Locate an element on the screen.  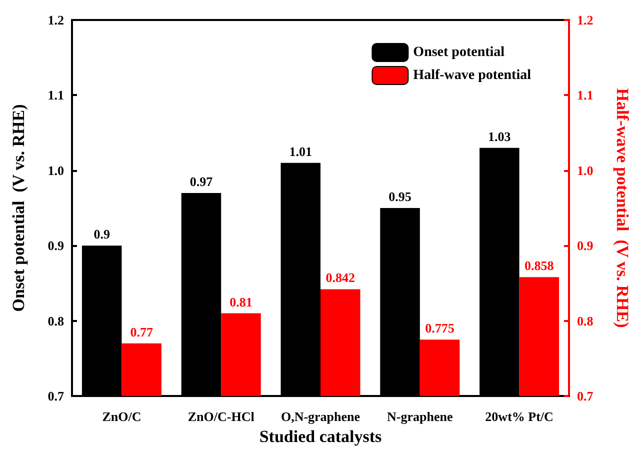
x-tick-label: 20wt% Pt/C is located at coordinates (519, 416).